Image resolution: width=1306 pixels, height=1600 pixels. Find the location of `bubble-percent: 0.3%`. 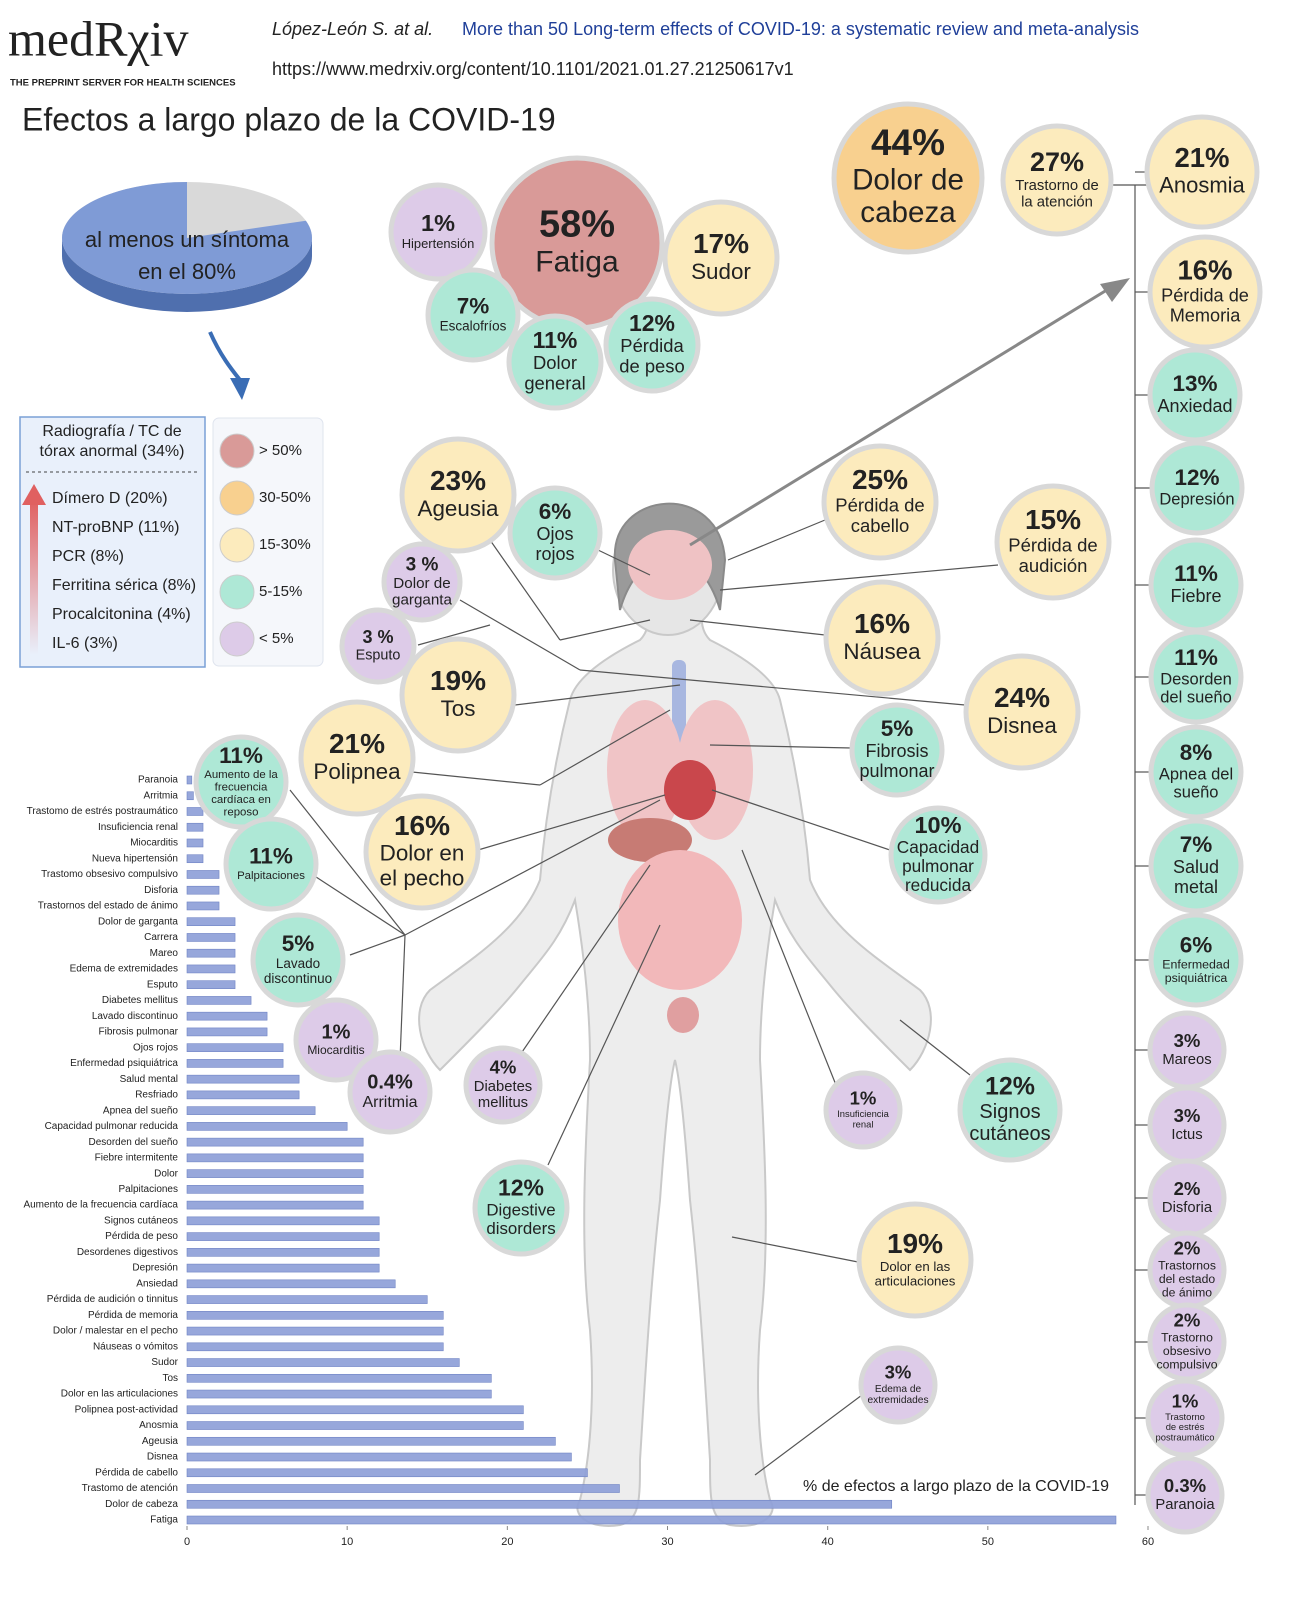

bubble-percent: 0.3% is located at coordinates (1185, 1485).